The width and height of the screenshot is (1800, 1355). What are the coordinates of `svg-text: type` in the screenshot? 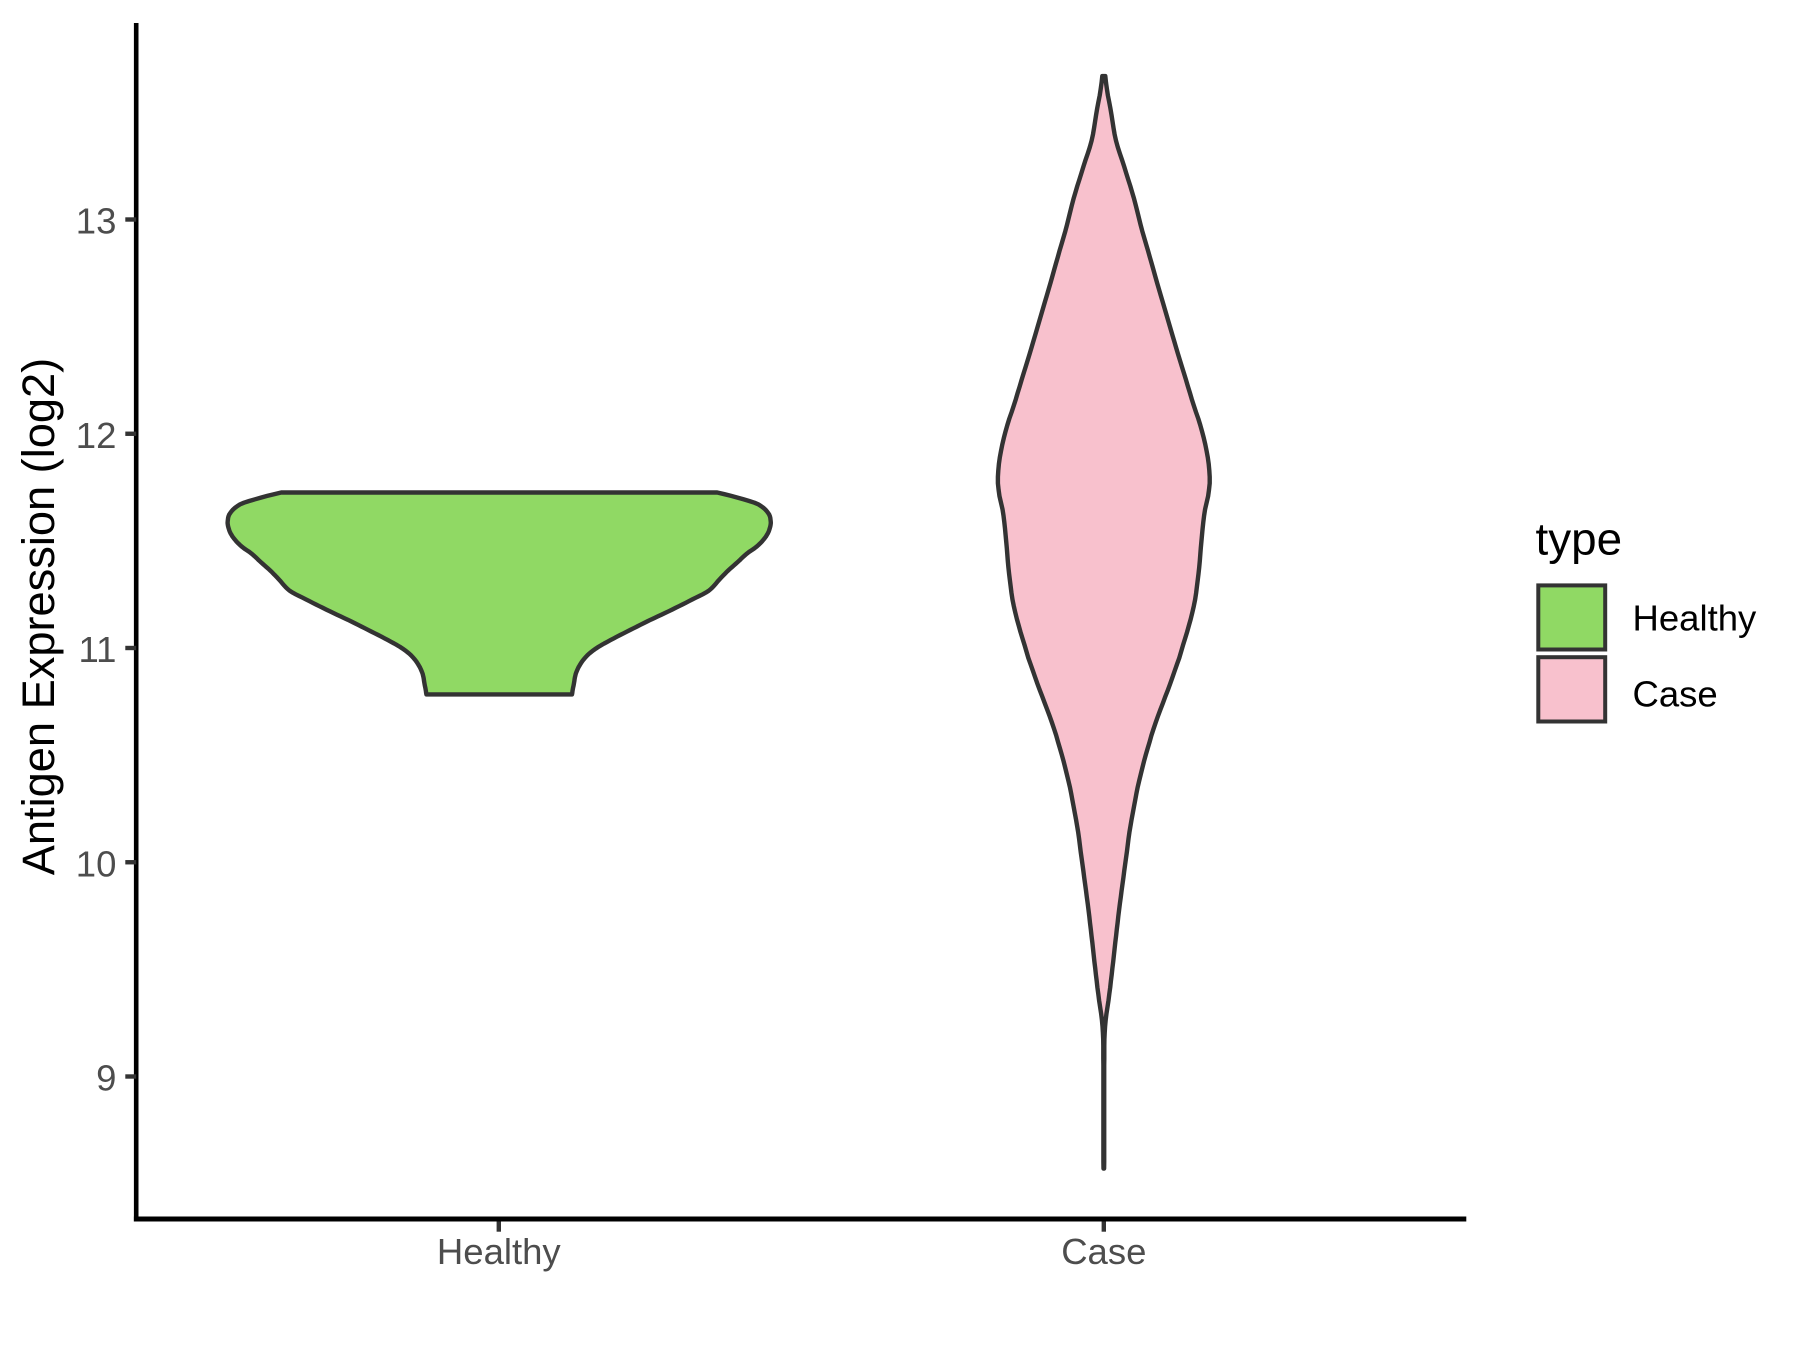 It's located at (1579, 539).